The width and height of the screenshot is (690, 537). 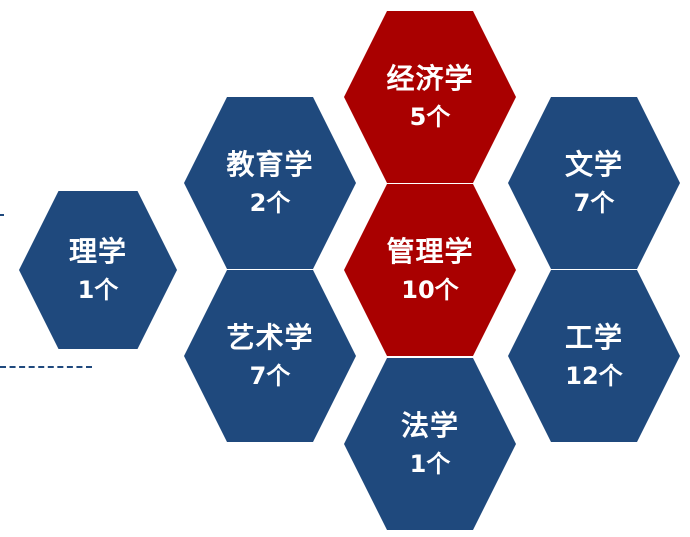 What do you see at coordinates (594, 183) in the screenshot?
I see `hex-cell-wenxue: 文学 7个` at bounding box center [594, 183].